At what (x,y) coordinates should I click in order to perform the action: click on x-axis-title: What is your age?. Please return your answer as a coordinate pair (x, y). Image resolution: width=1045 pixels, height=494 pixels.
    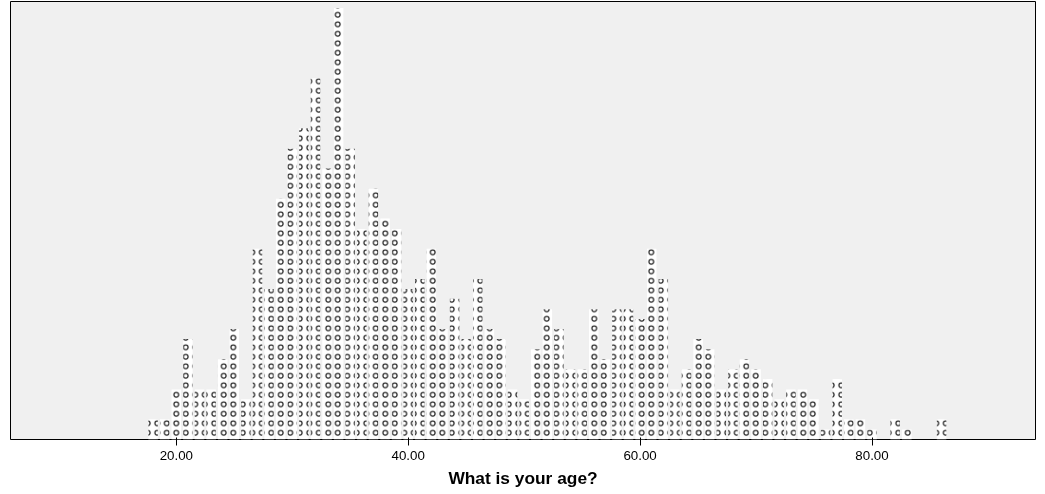
    Looking at the image, I should click on (523, 477).